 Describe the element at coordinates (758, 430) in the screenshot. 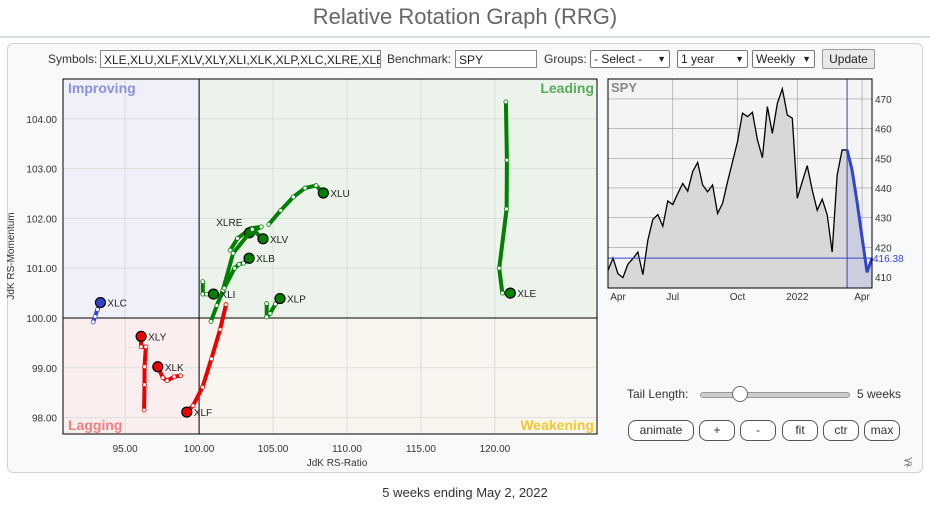

I see `zoom-out-button: -` at that location.